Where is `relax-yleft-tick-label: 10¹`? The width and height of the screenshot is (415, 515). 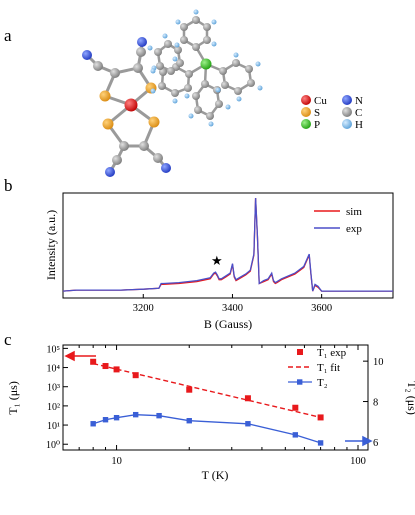
relax-yleft-tick-label: 10¹ is located at coordinates (53, 426).